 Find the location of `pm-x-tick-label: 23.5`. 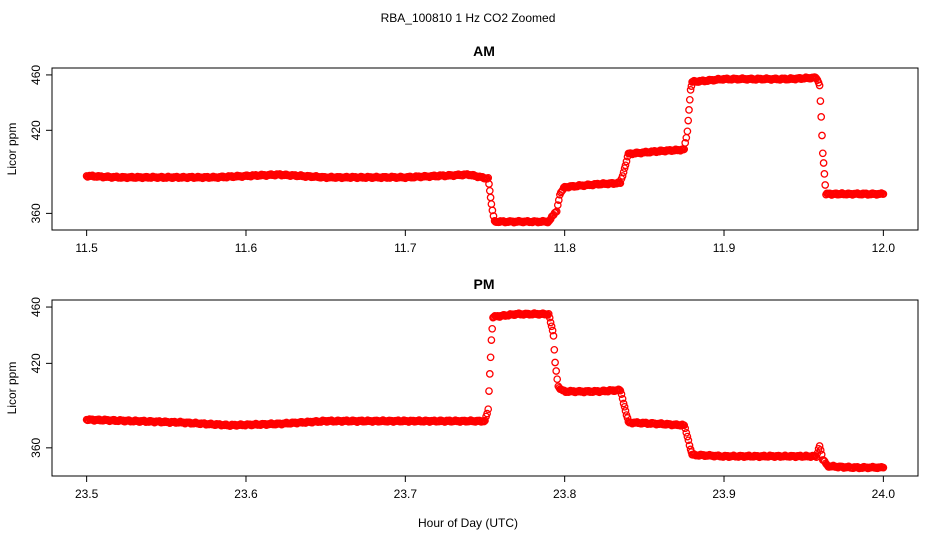

pm-x-tick-label: 23.5 is located at coordinates (87, 494).